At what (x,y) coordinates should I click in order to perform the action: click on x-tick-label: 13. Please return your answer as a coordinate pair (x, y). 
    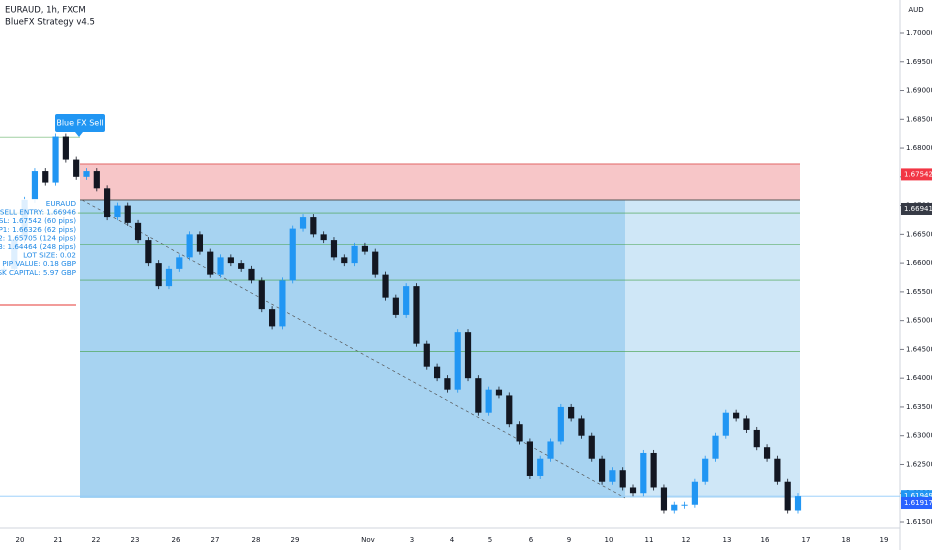
    Looking at the image, I should click on (727, 540).